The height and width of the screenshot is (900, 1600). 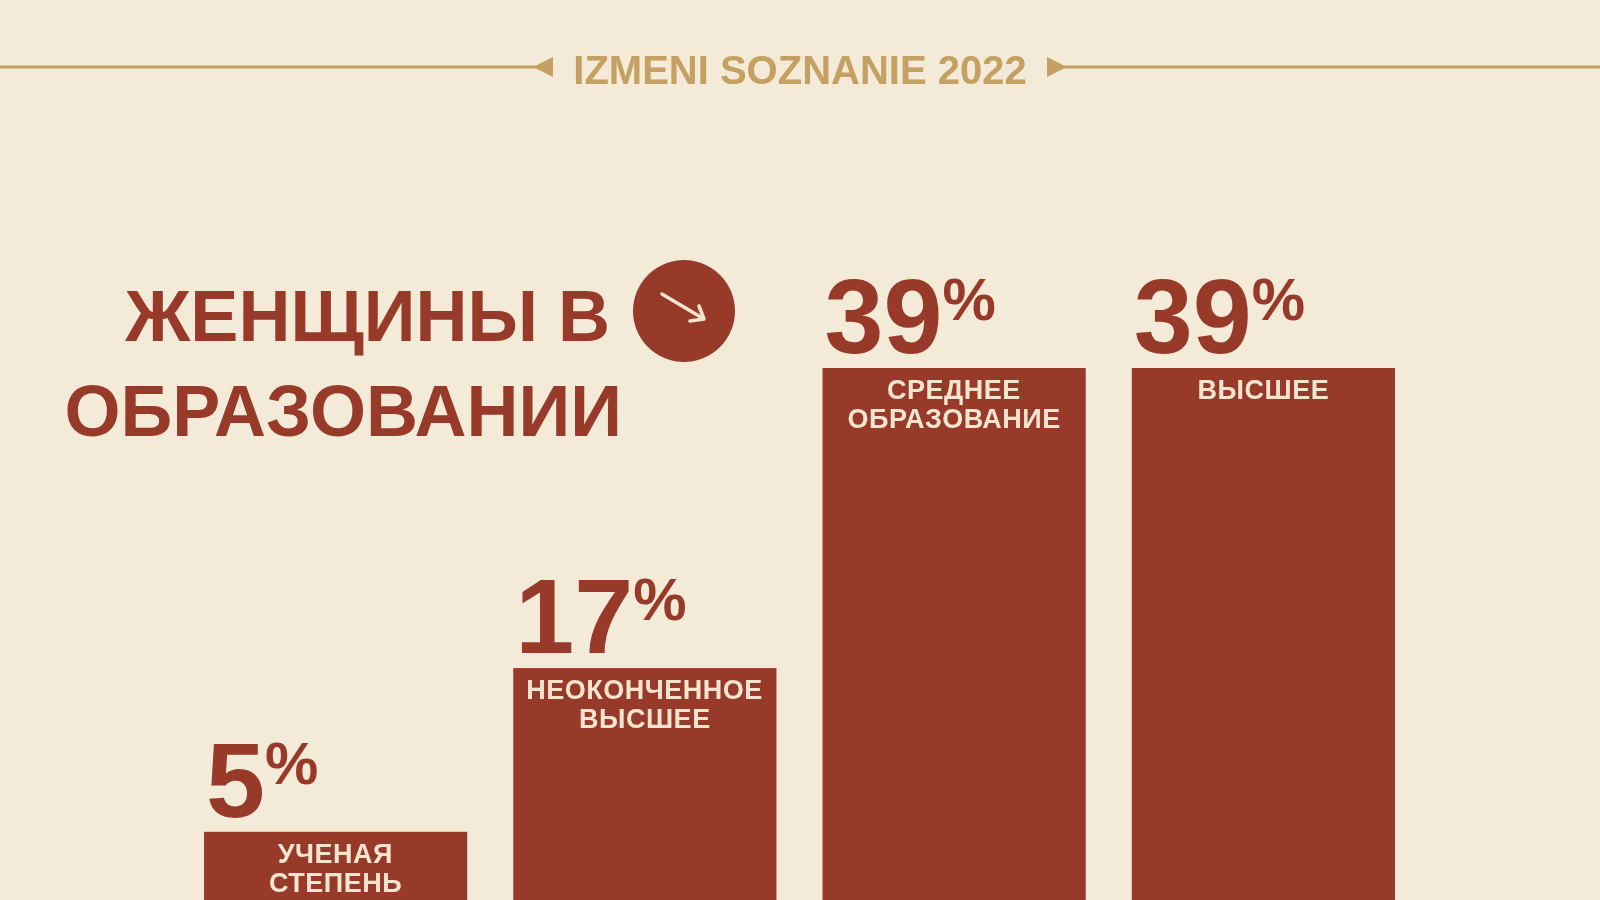 I want to click on x-tick-label: УЧЕНАЯ СТЕПЕНЬ, so click(x=336, y=868).